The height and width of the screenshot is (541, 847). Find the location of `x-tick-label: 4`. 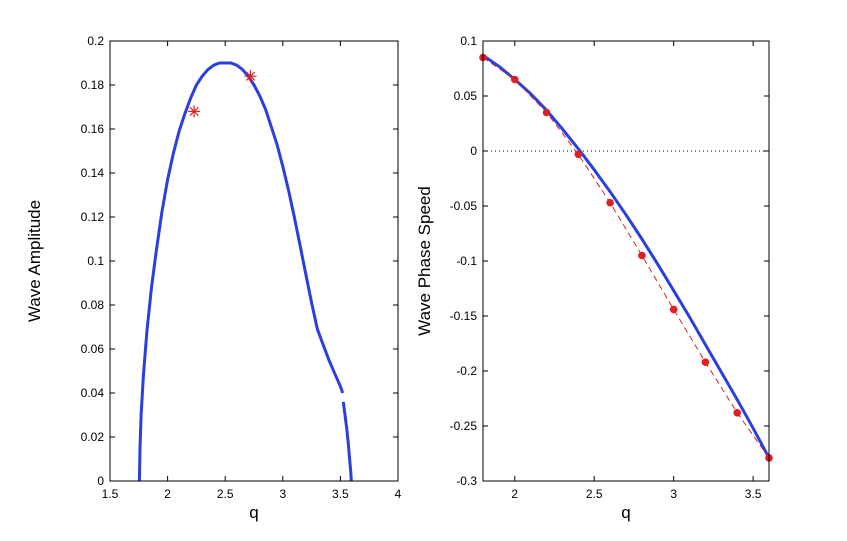

x-tick-label: 4 is located at coordinates (398, 494).